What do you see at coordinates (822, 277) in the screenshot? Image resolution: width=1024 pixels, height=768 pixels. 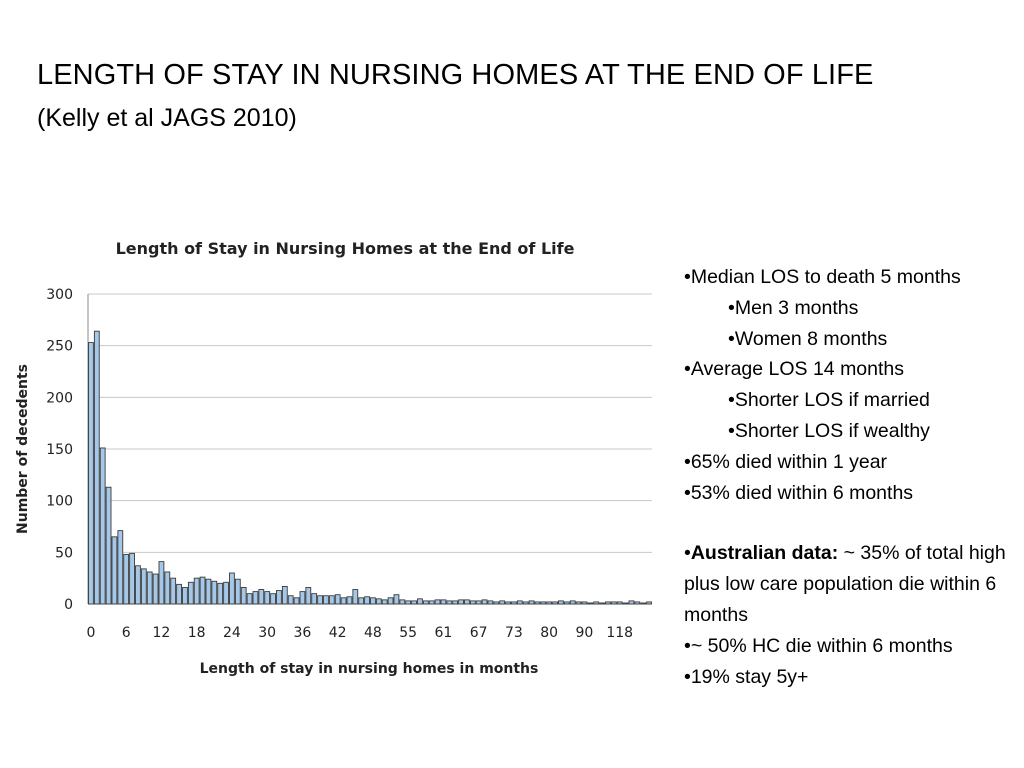 I see `bullet-median-los: •Median LOS to death 5 months` at bounding box center [822, 277].